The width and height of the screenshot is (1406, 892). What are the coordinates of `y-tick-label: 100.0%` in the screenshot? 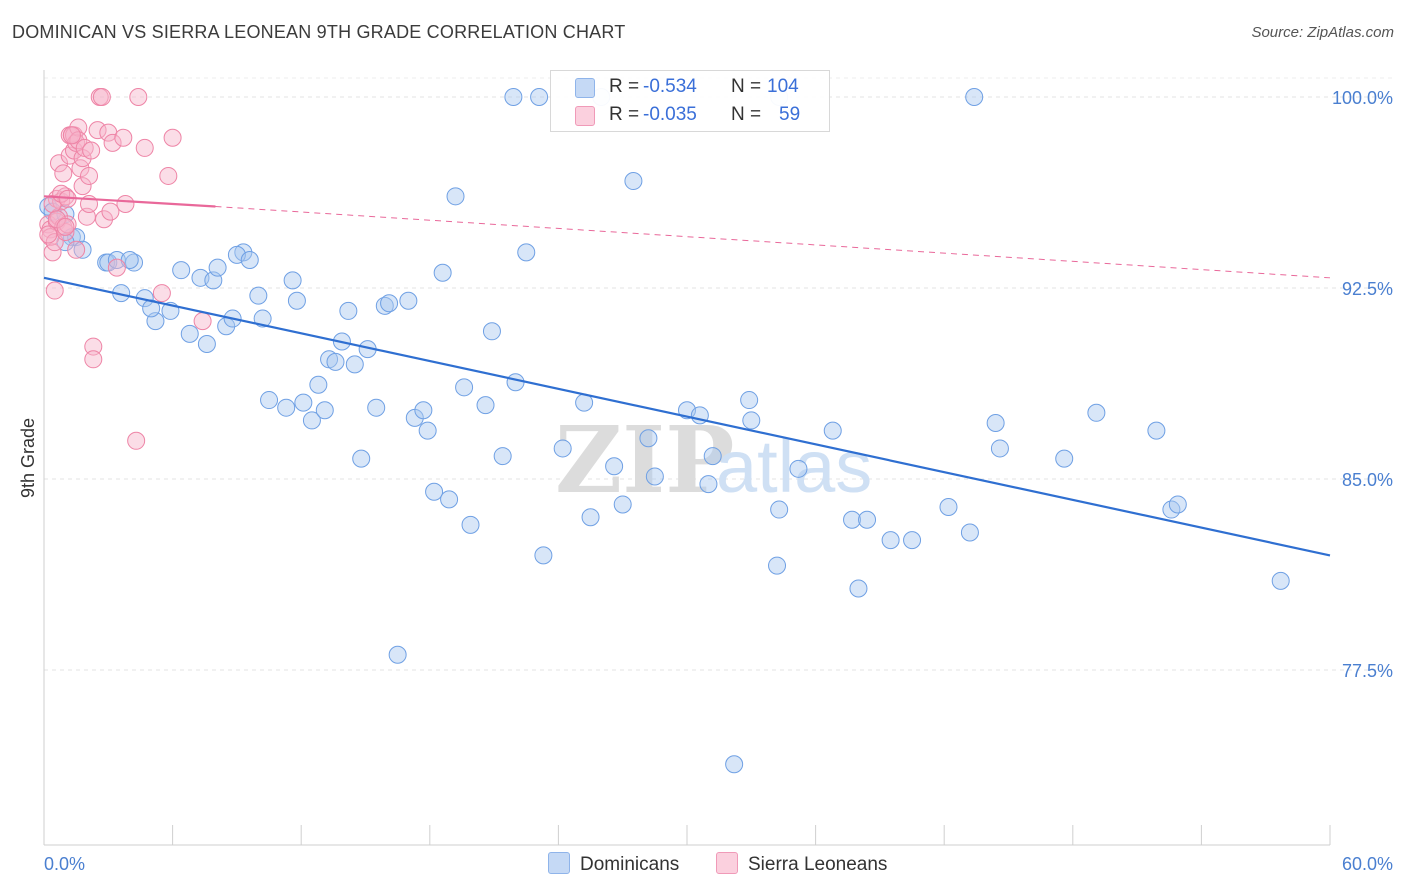 It's located at (1362, 98).